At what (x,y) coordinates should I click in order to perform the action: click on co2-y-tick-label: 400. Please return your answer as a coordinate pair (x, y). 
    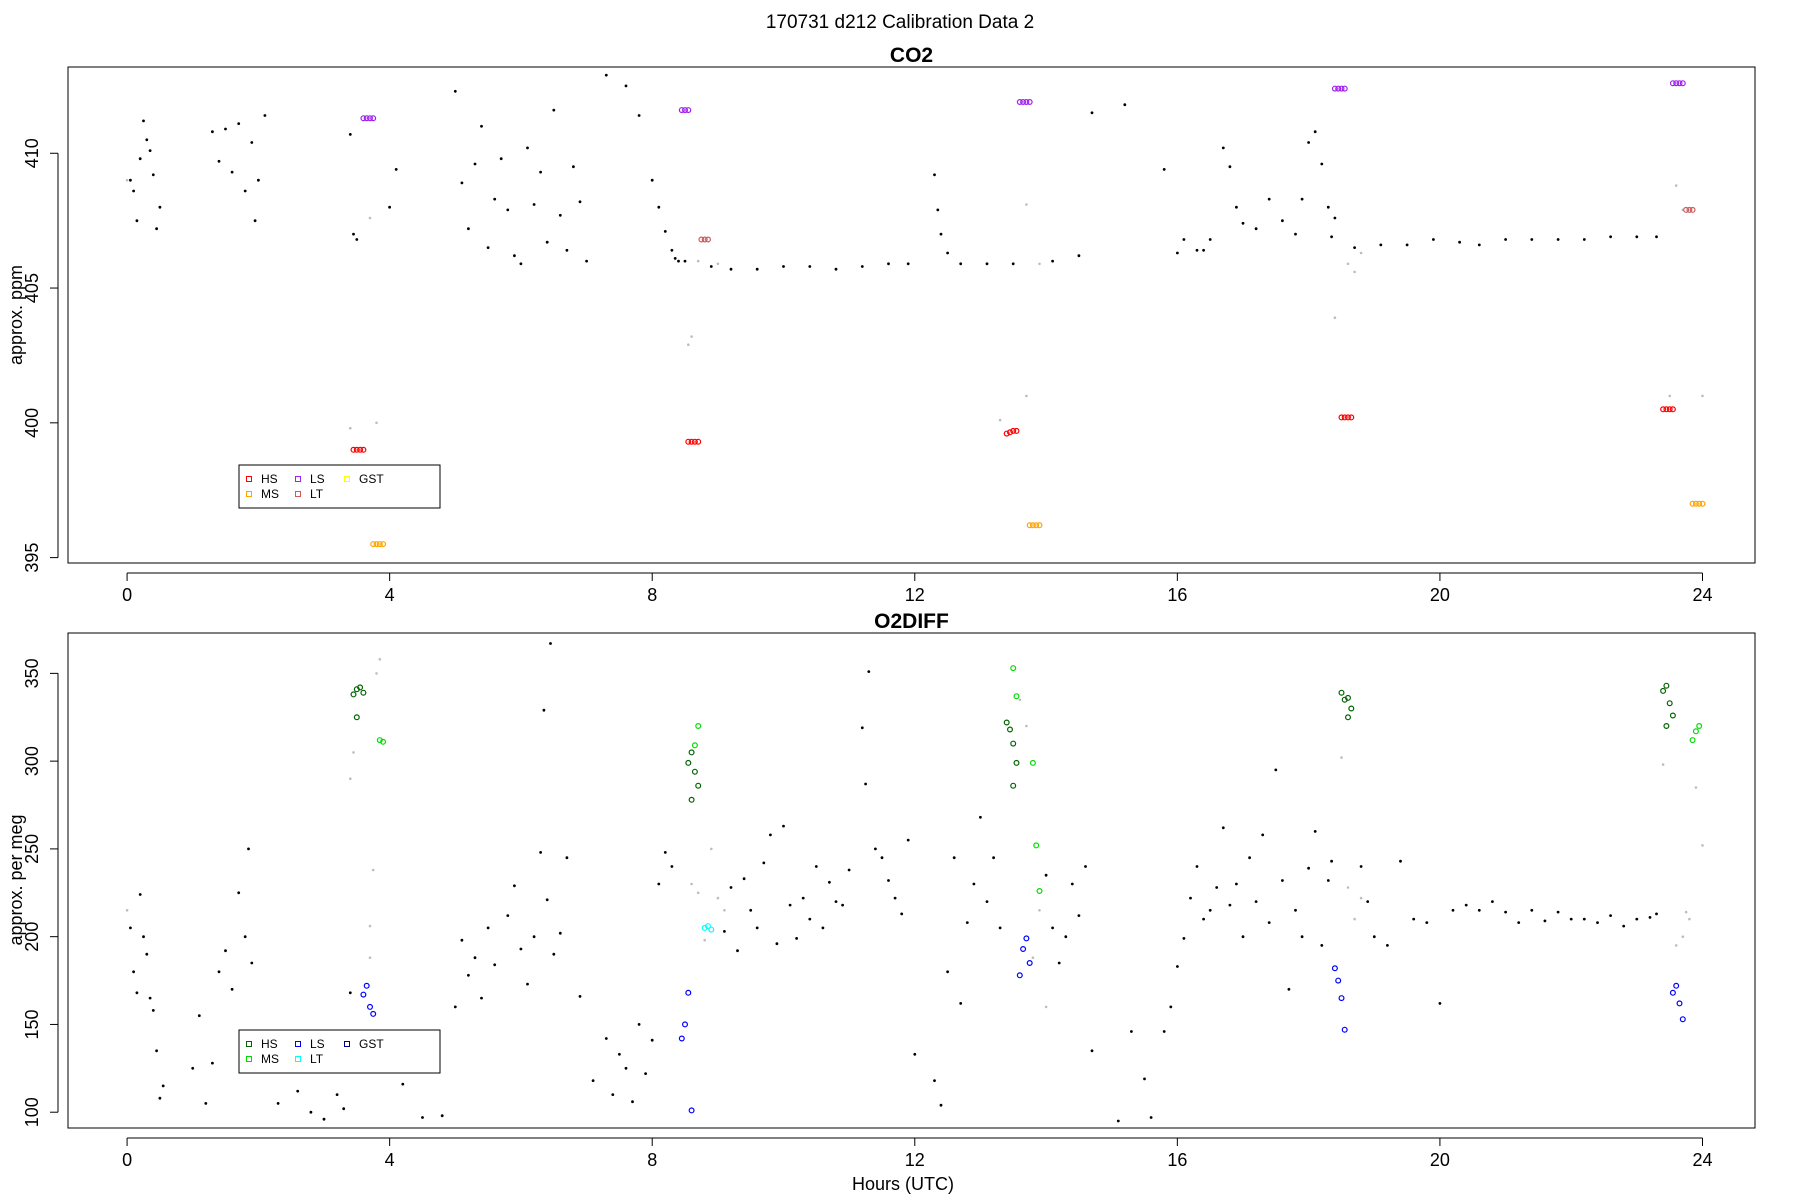
    Looking at the image, I should click on (32, 423).